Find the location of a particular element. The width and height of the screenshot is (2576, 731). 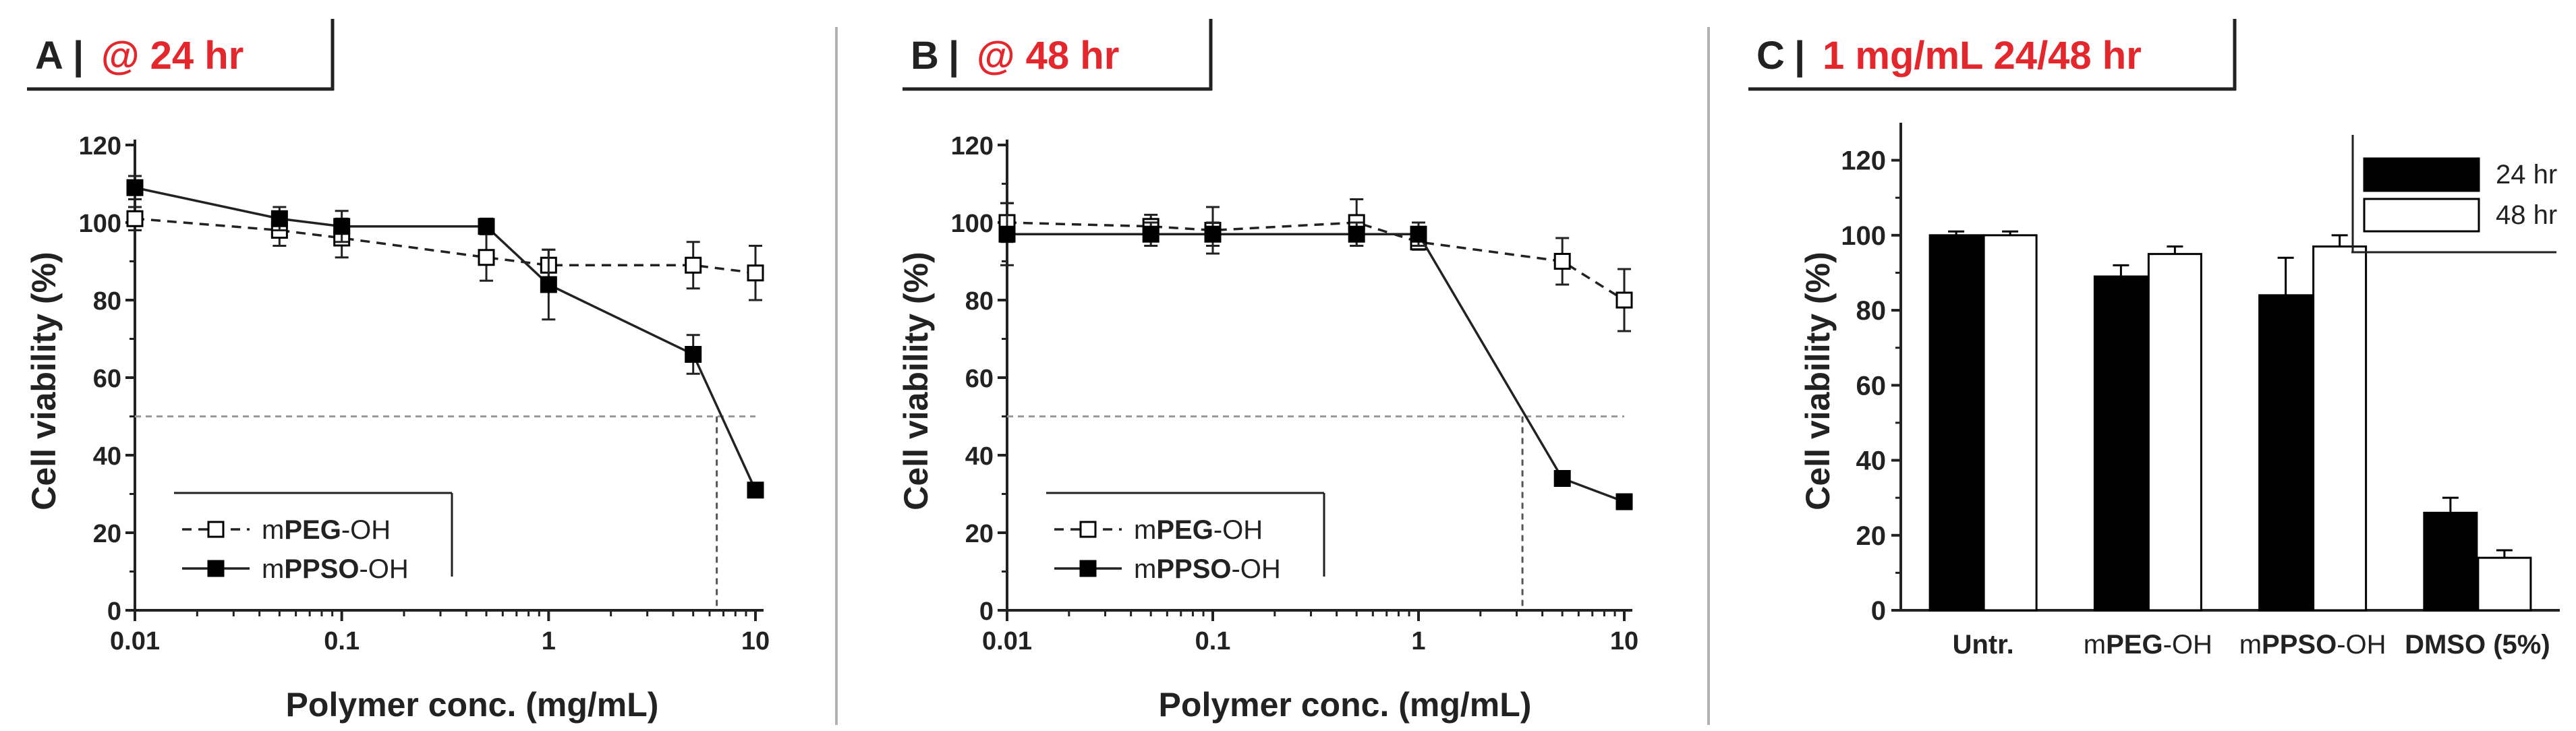

panel-b-y-tick-label: 120 is located at coordinates (972, 146).